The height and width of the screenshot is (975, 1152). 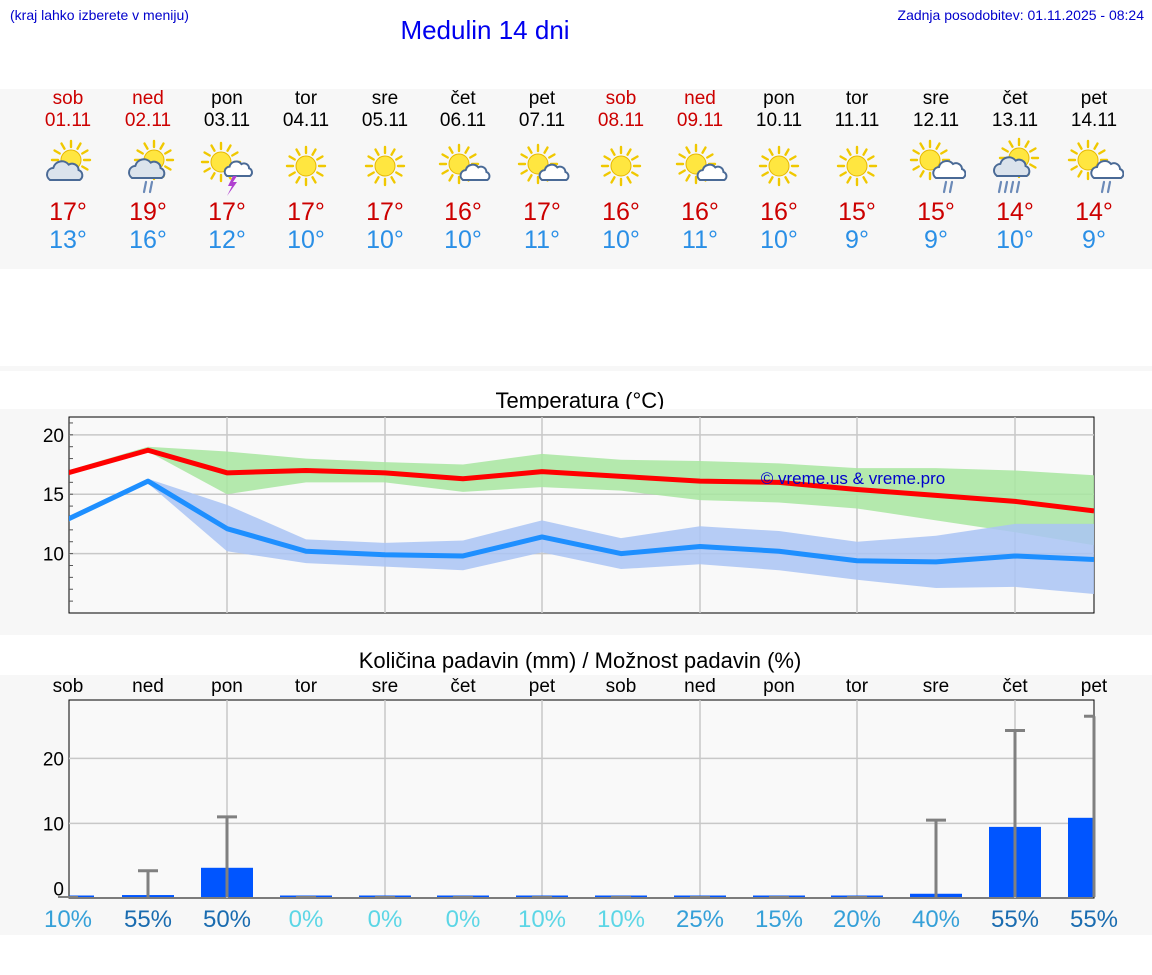 I want to click on day-date: 04.11, so click(x=306, y=120).